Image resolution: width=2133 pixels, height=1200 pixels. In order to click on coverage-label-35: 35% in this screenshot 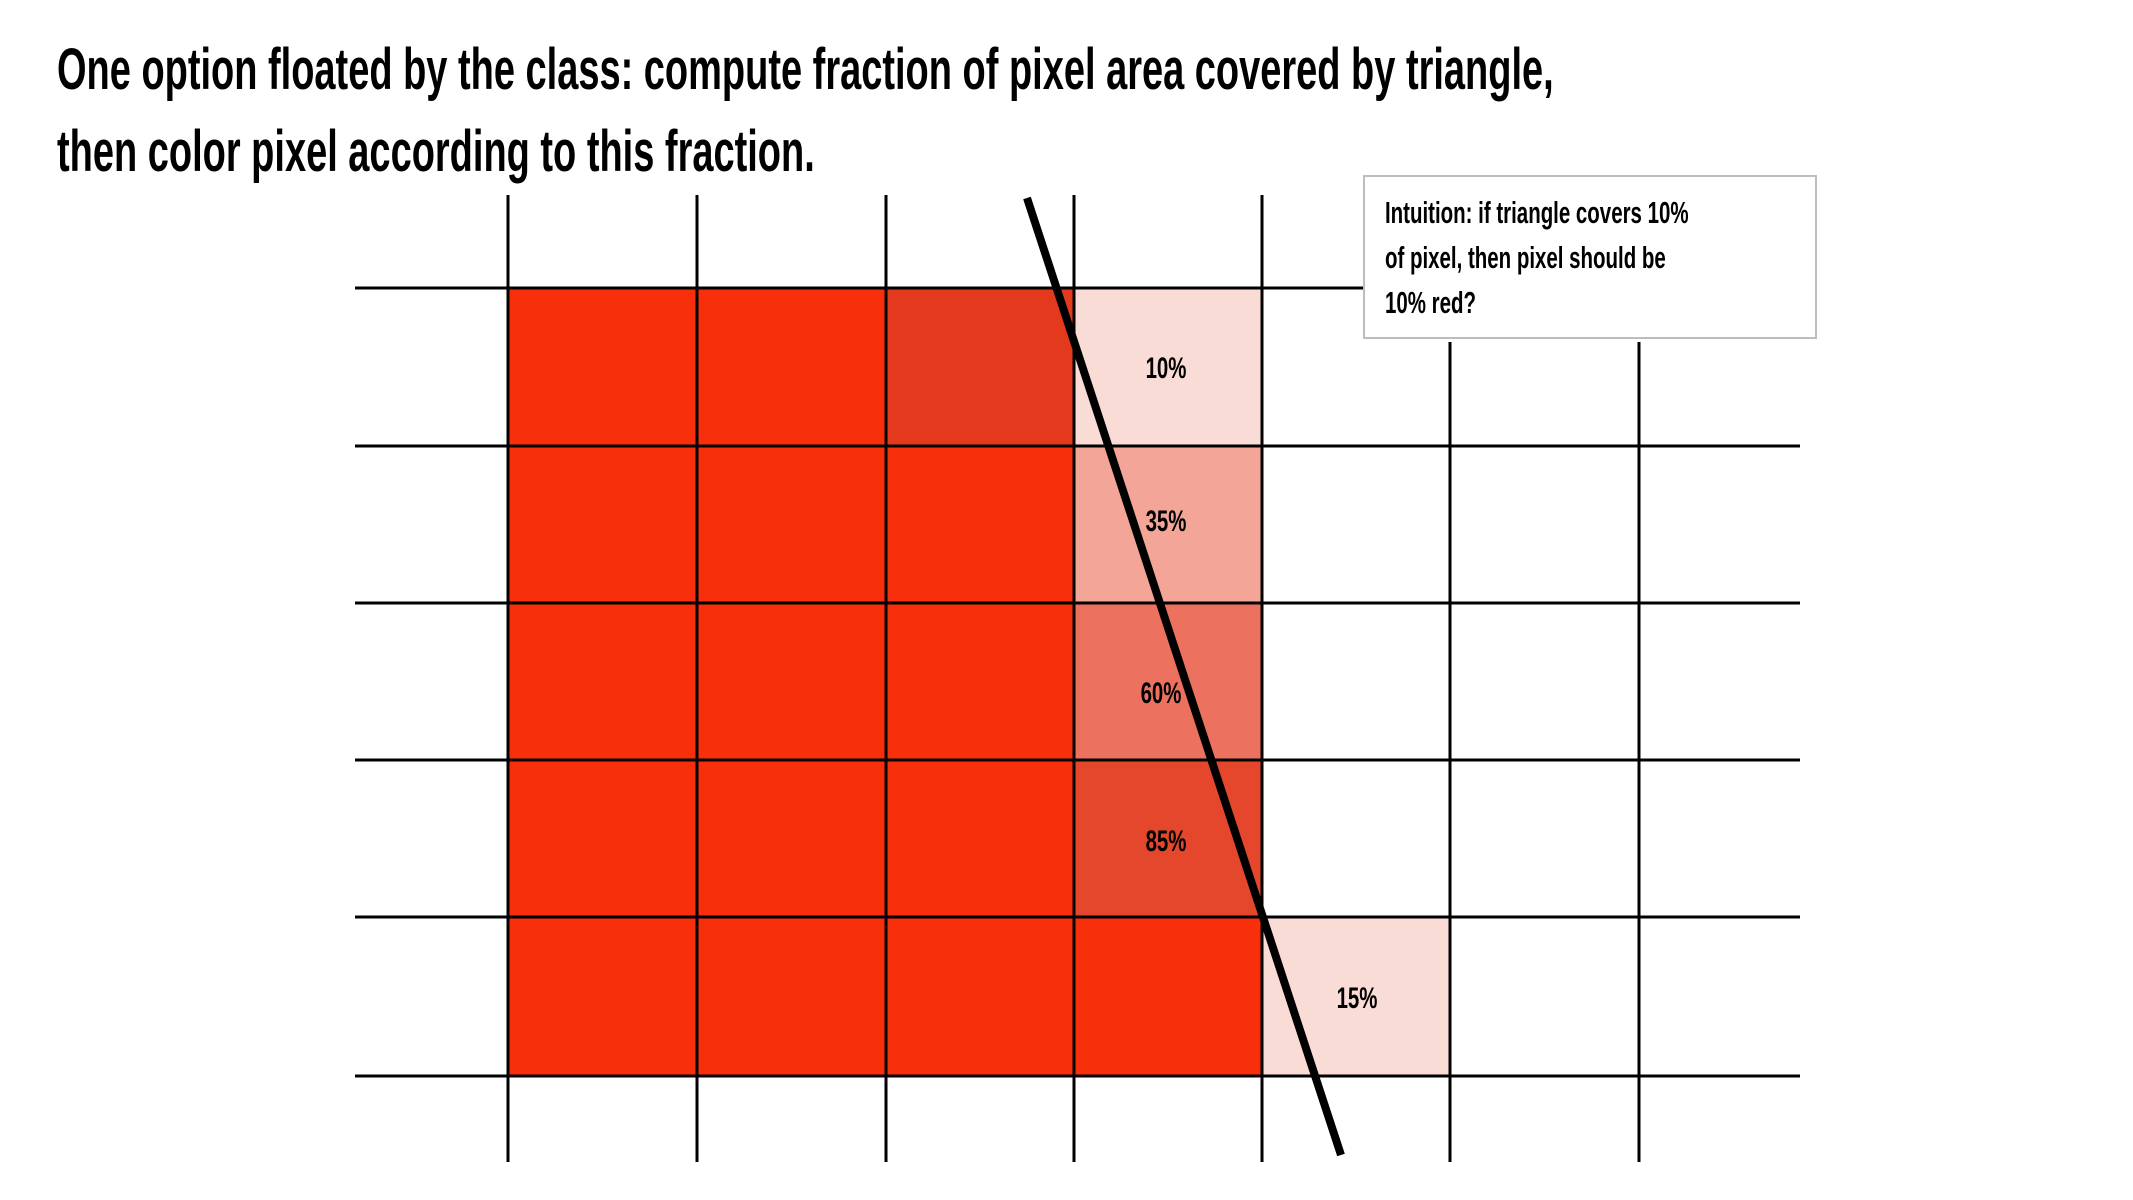, I will do `click(1166, 521)`.